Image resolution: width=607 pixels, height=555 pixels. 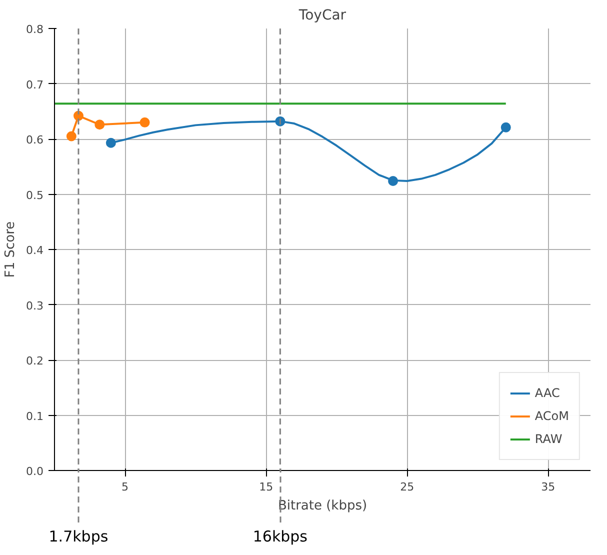 I want to click on y-tick-label: 0.3, so click(x=35, y=305).